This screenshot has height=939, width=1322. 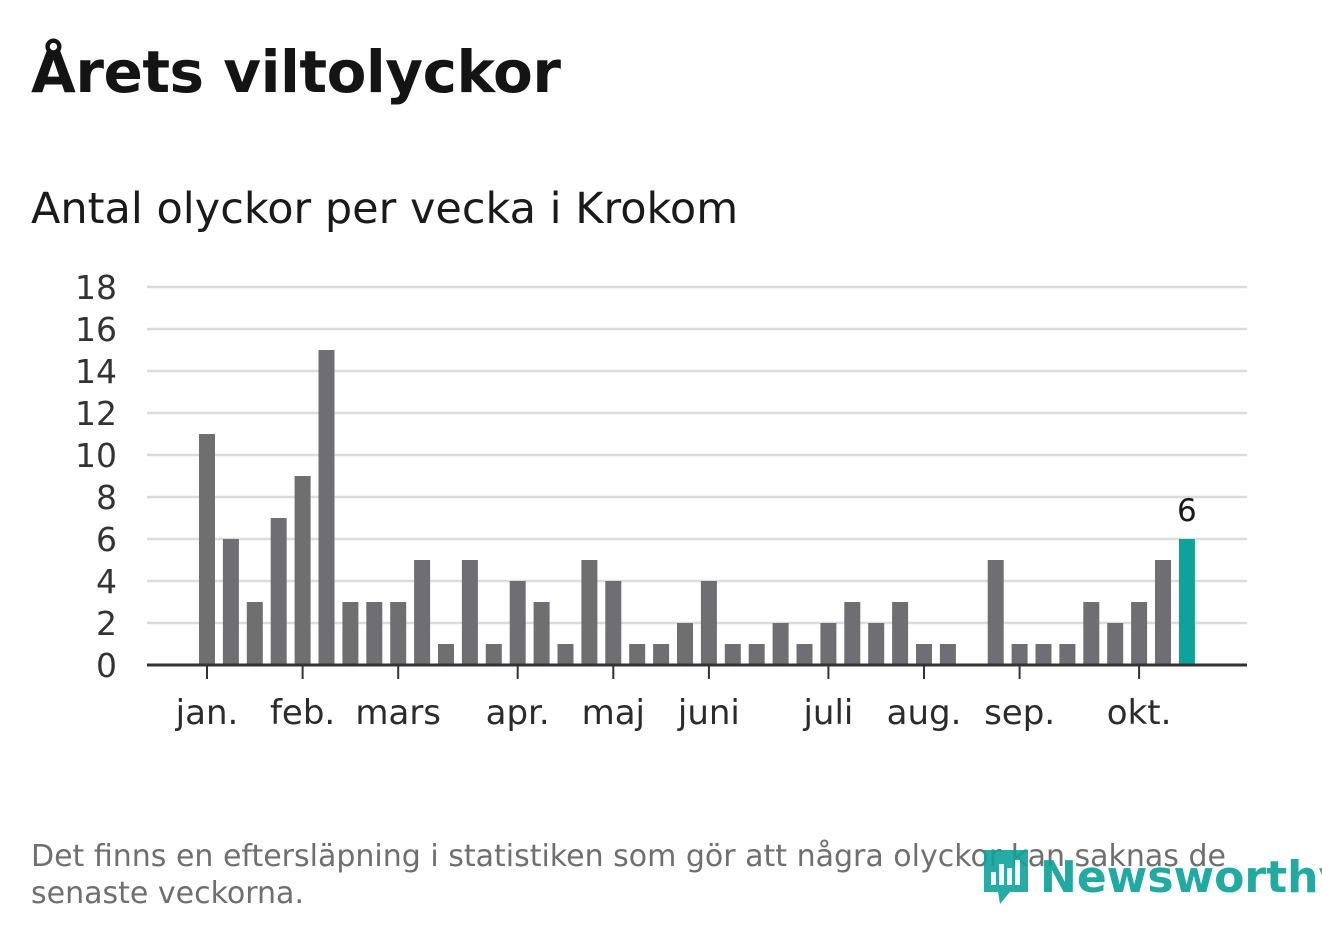 What do you see at coordinates (1181, 877) in the screenshot?
I see `newsworthy-logo-text: Newsworthy` at bounding box center [1181, 877].